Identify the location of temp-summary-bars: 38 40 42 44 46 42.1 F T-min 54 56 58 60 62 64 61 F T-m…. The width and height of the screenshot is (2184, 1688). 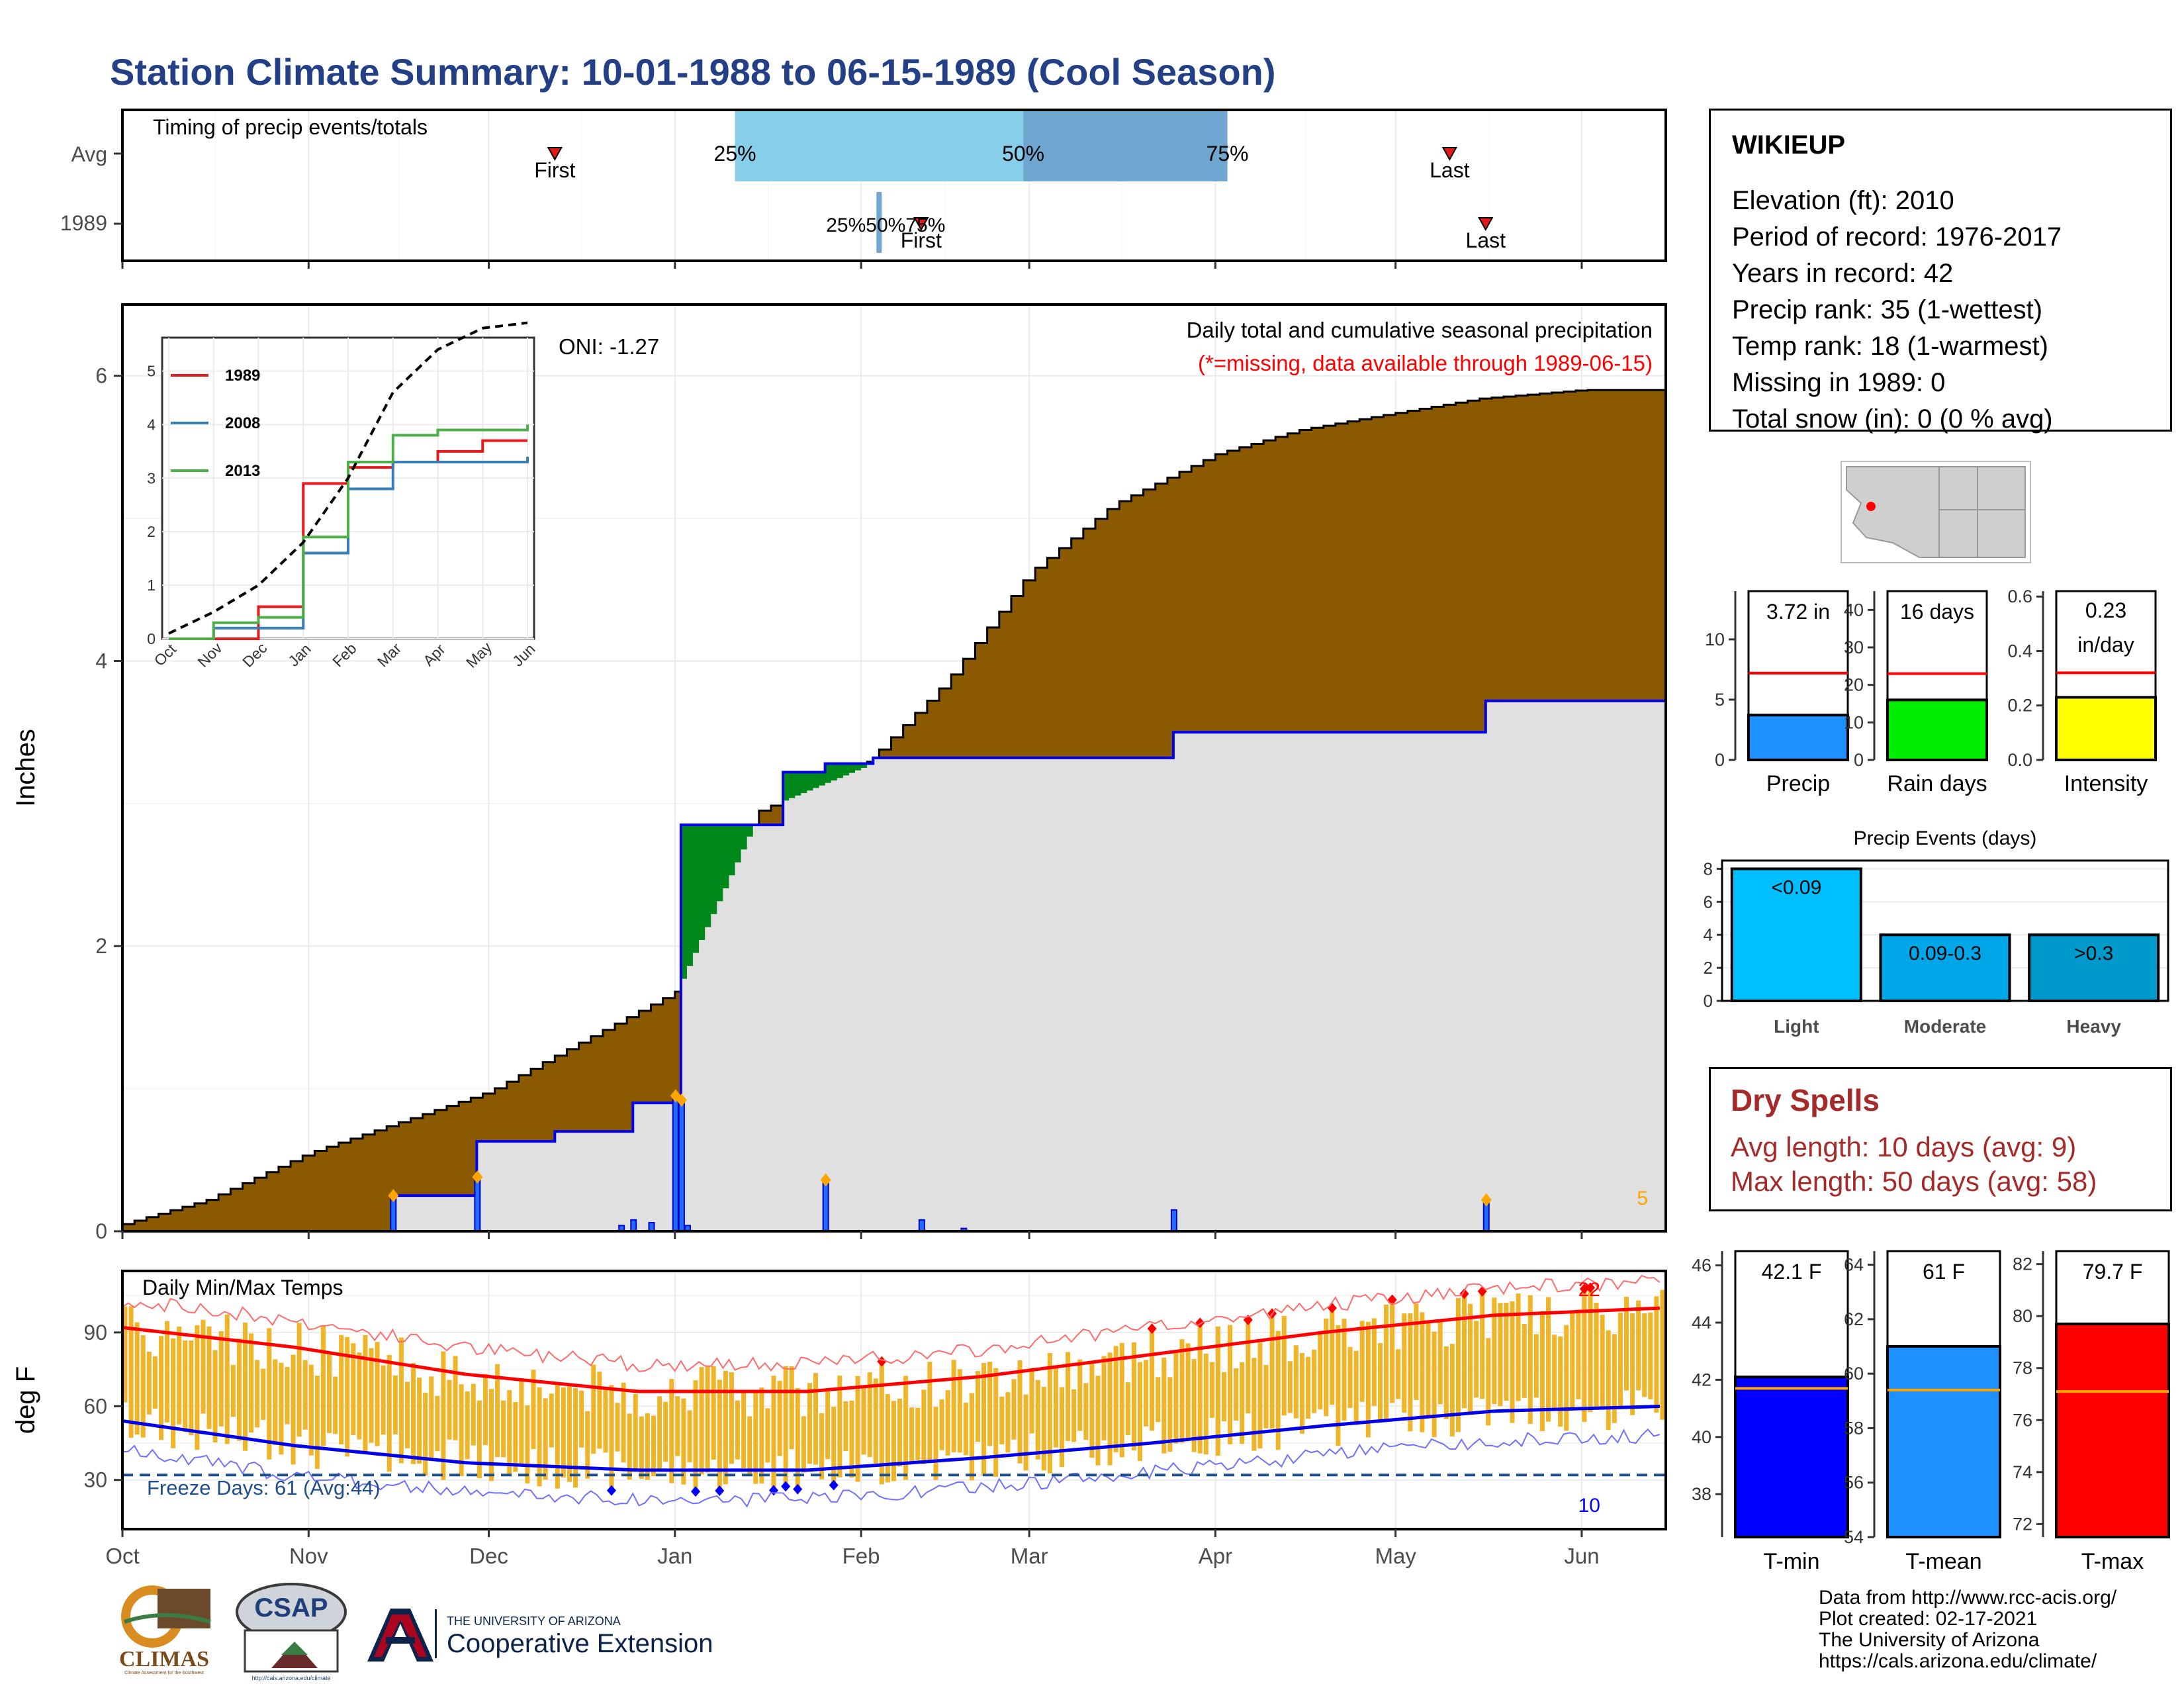
(1931, 1412).